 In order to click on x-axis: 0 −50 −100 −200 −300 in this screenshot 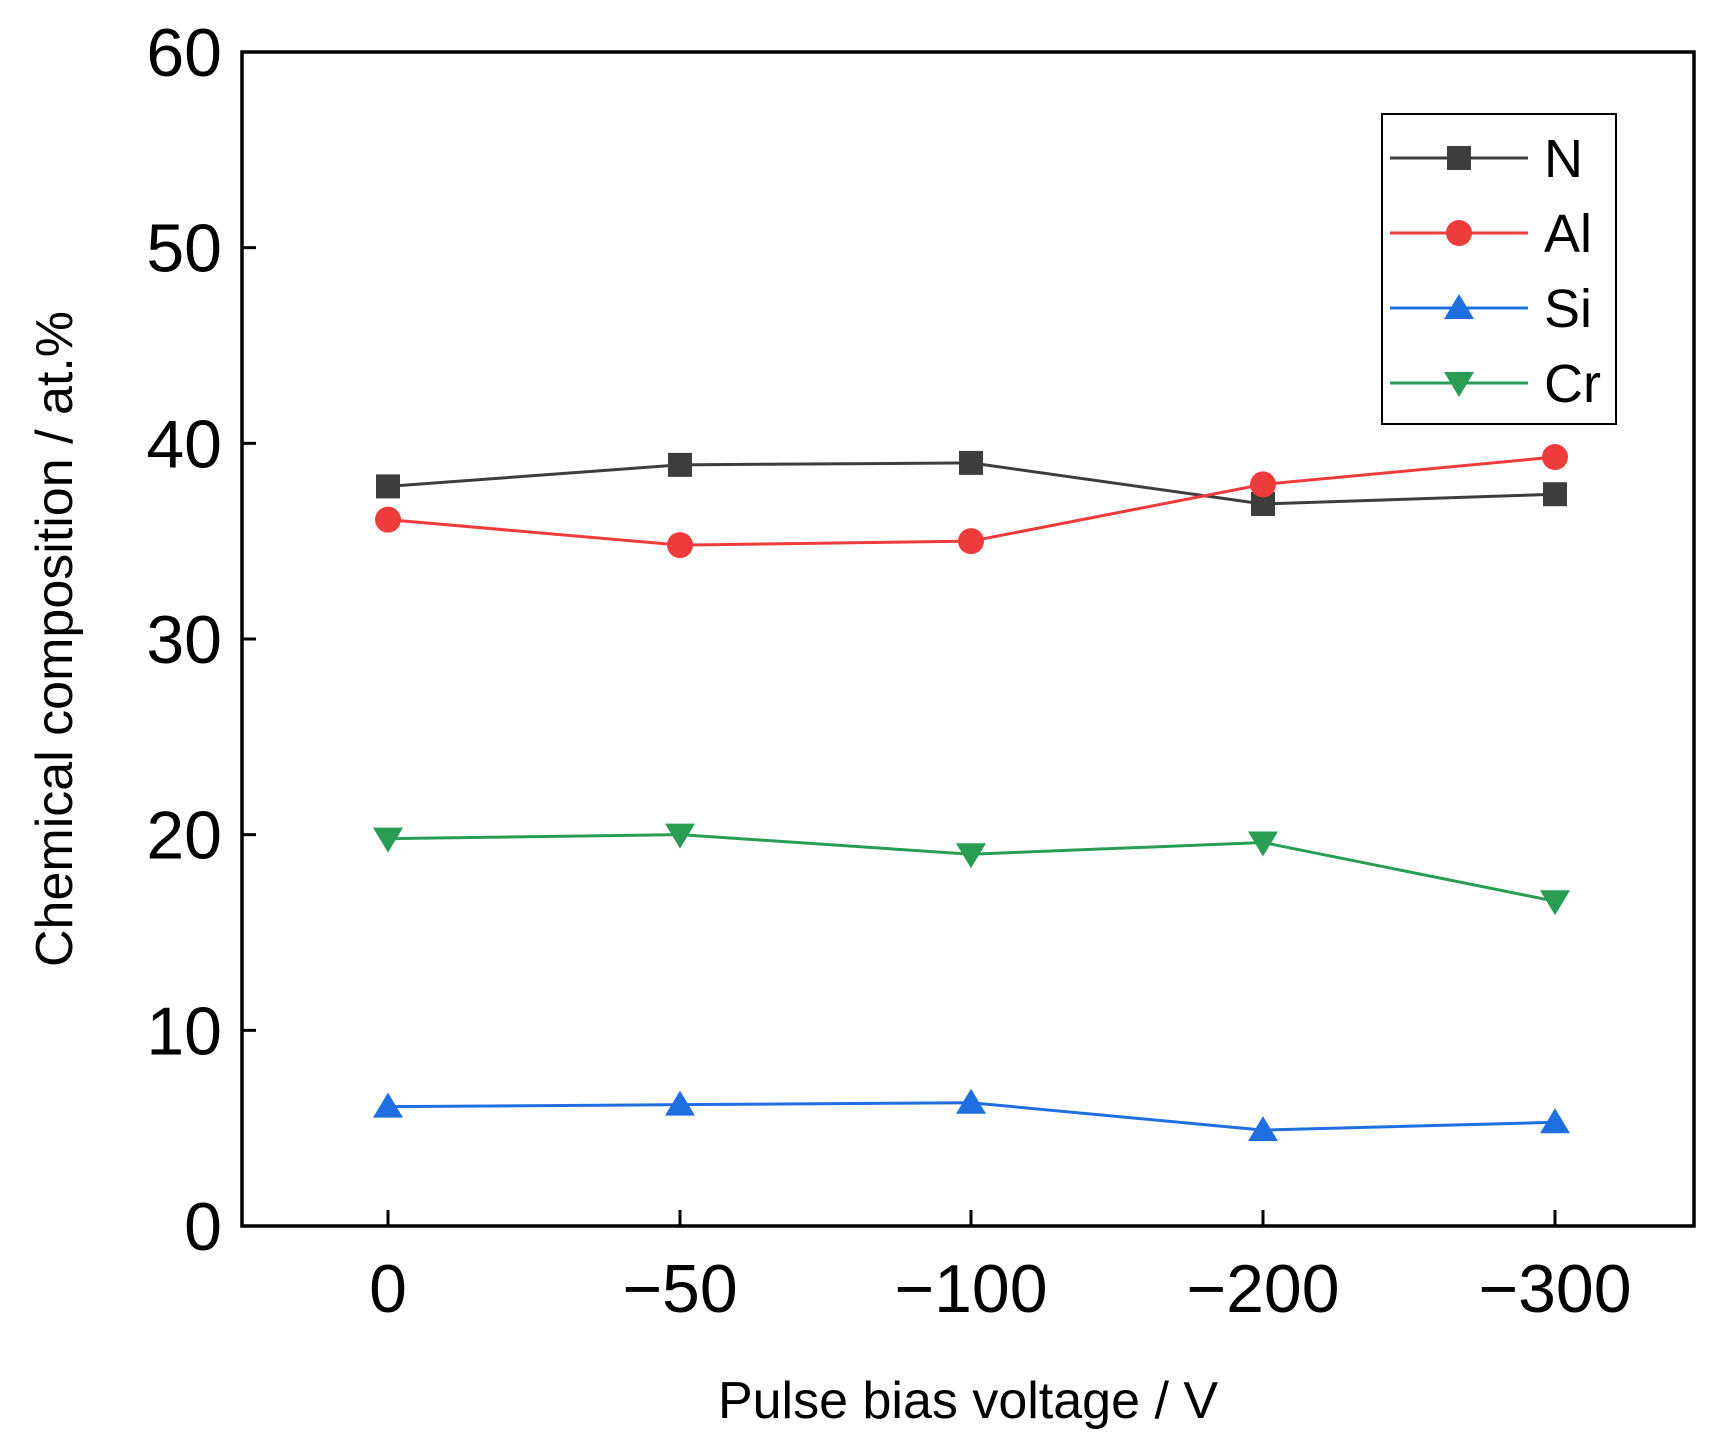, I will do `click(1000, 1268)`.